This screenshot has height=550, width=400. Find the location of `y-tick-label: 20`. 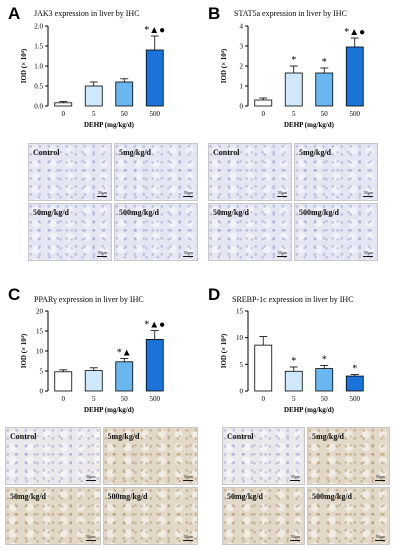

y-tick-label: 20 is located at coordinates (40, 312).